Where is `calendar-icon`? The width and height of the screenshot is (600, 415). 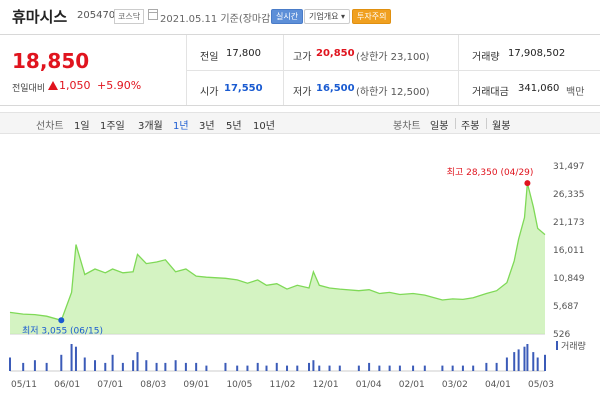 calendar-icon is located at coordinates (153, 14).